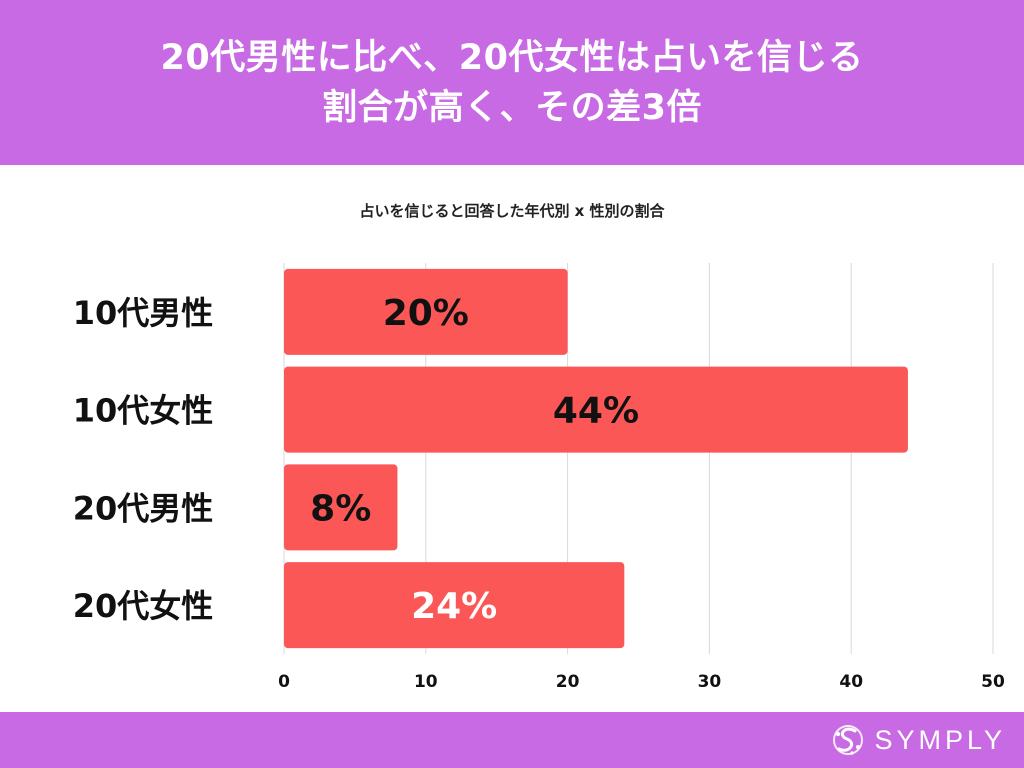 This screenshot has height=768, width=1024. I want to click on brand-swirl-icon, so click(848, 740).